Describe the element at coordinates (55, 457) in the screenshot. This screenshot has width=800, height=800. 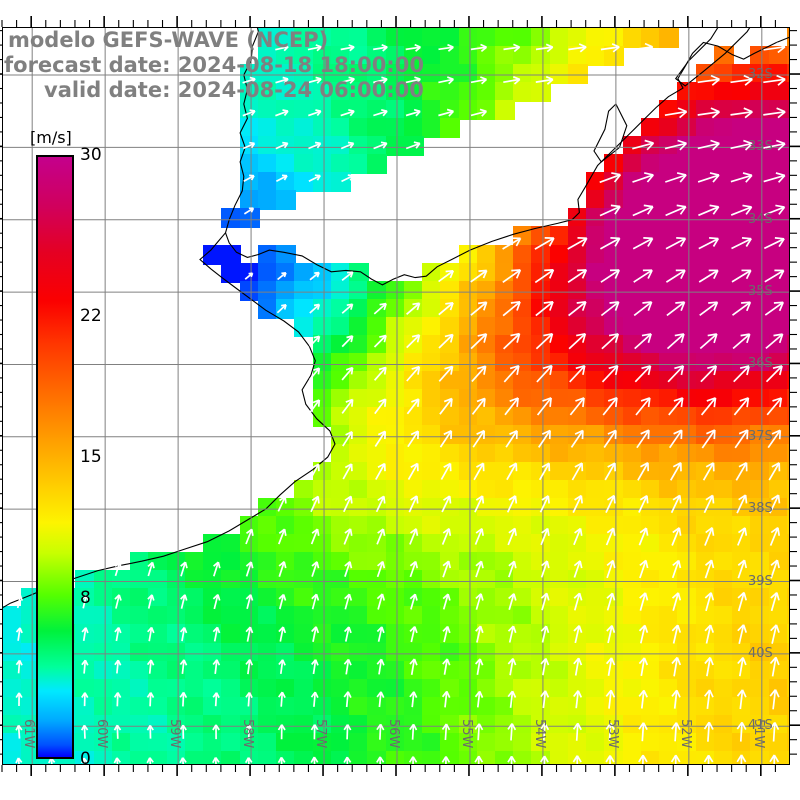
I see `colorbar-gradient` at that location.